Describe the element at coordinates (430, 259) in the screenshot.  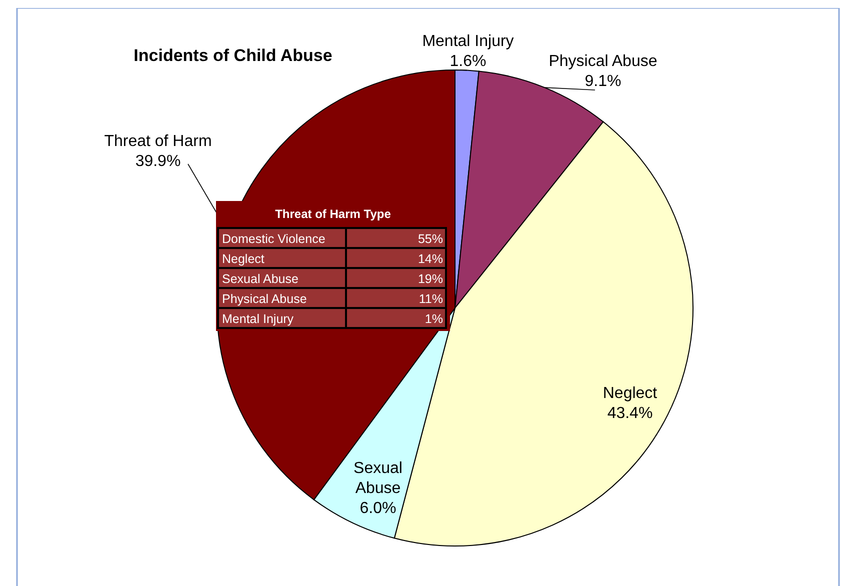
I see `text: 14%` at that location.